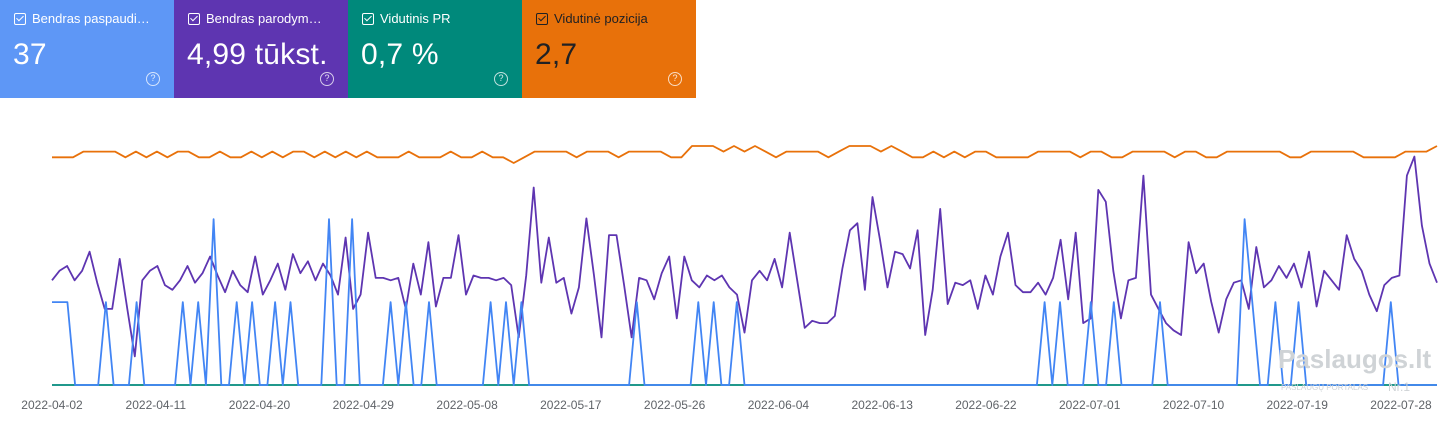  Describe the element at coordinates (364, 405) in the screenshot. I see `x-tick-label: 2022-04-29` at that location.